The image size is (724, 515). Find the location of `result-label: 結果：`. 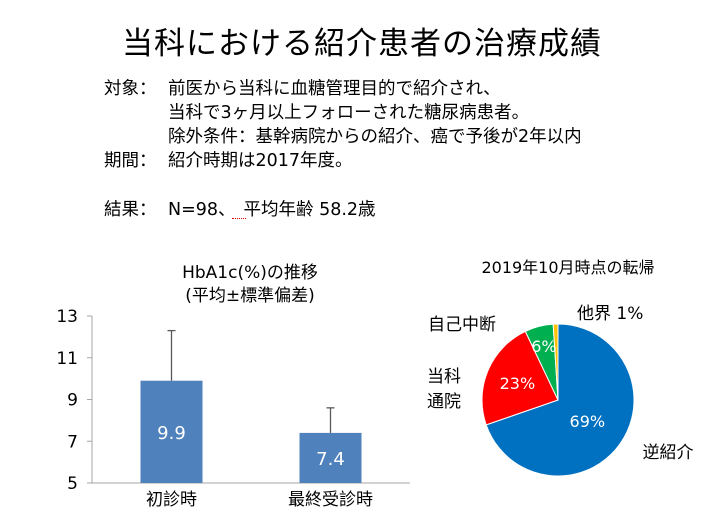

result-label: 結果： is located at coordinates (130, 210).